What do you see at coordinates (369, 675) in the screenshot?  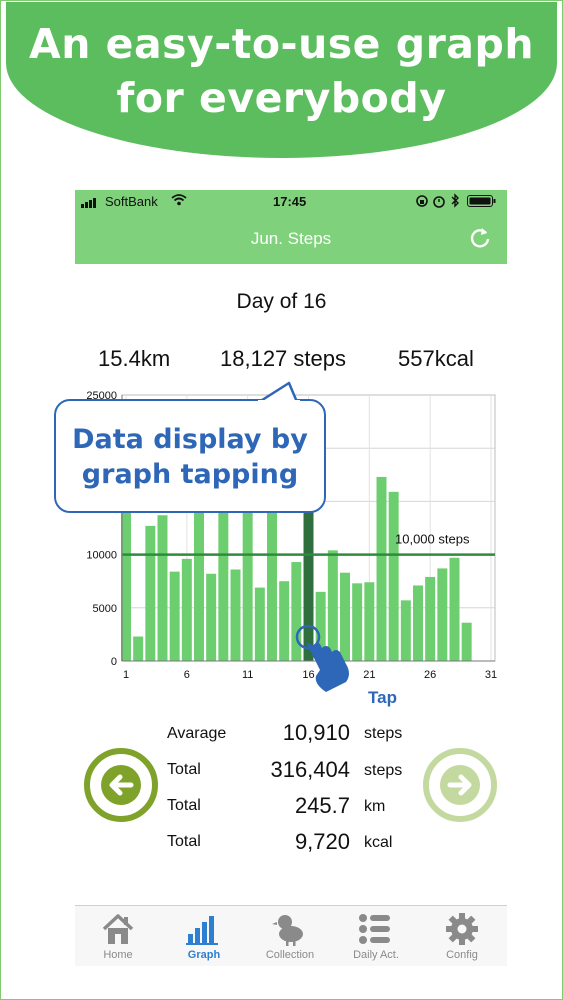 I see `chart-x-tick-label: 21` at bounding box center [369, 675].